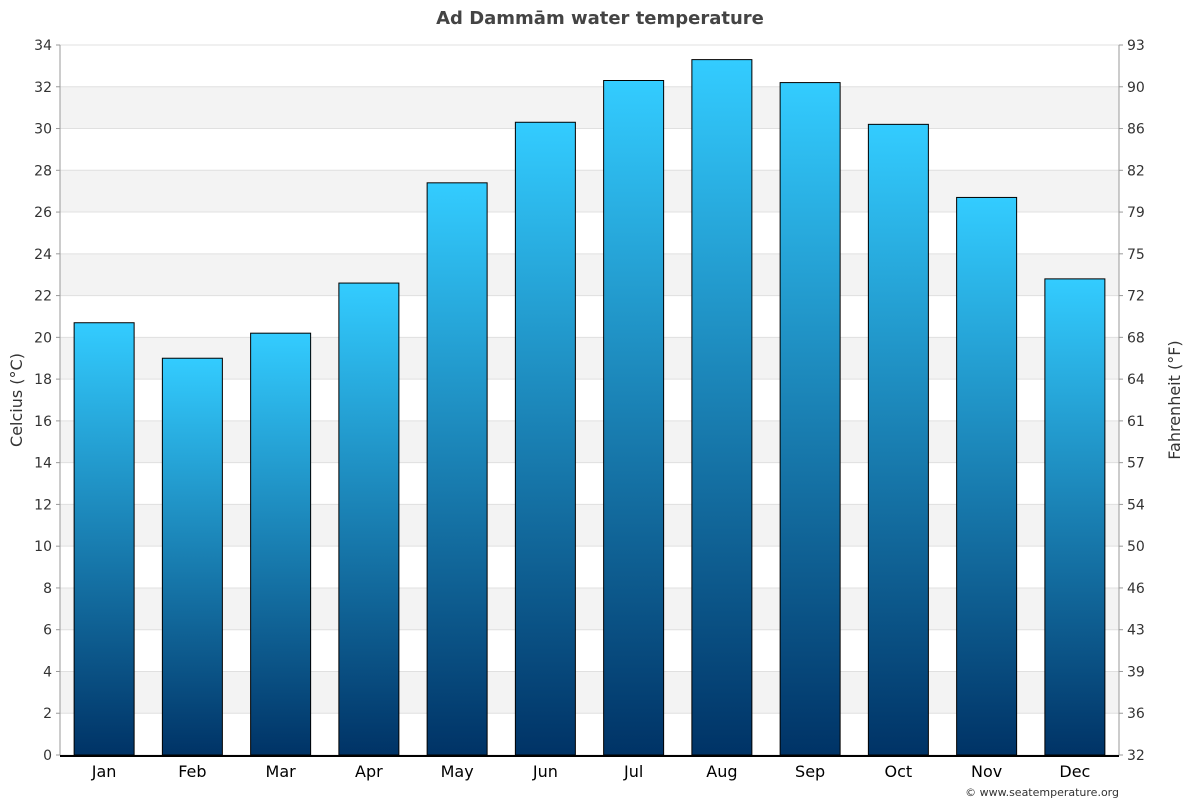 The image size is (1200, 800). I want to click on y-tick-label: 6, so click(47, 631).